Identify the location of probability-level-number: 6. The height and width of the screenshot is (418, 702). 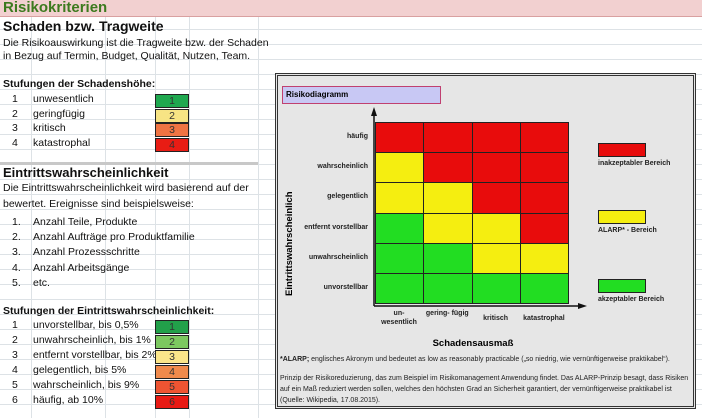
(15, 400).